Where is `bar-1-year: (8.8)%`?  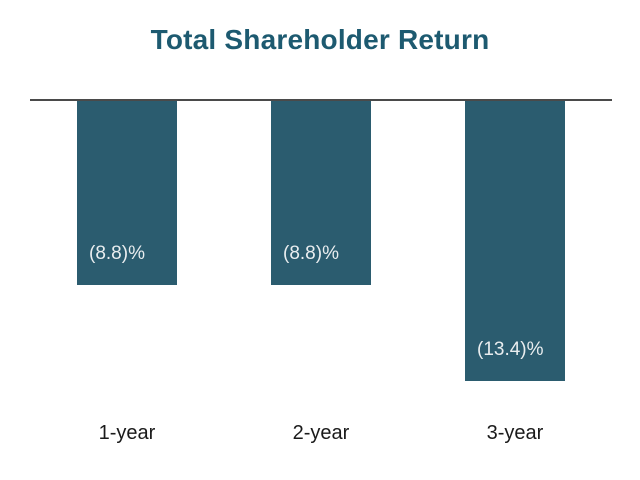 bar-1-year: (8.8)% is located at coordinates (127, 193).